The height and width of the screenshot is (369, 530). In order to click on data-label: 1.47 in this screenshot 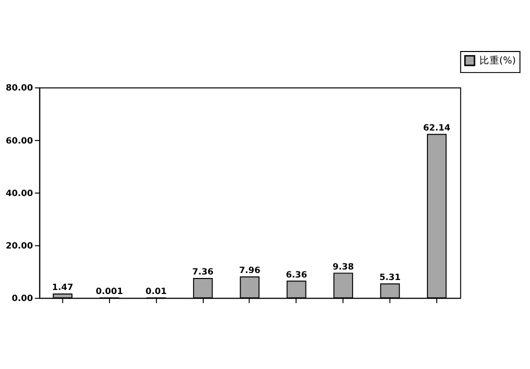, I will do `click(63, 288)`.